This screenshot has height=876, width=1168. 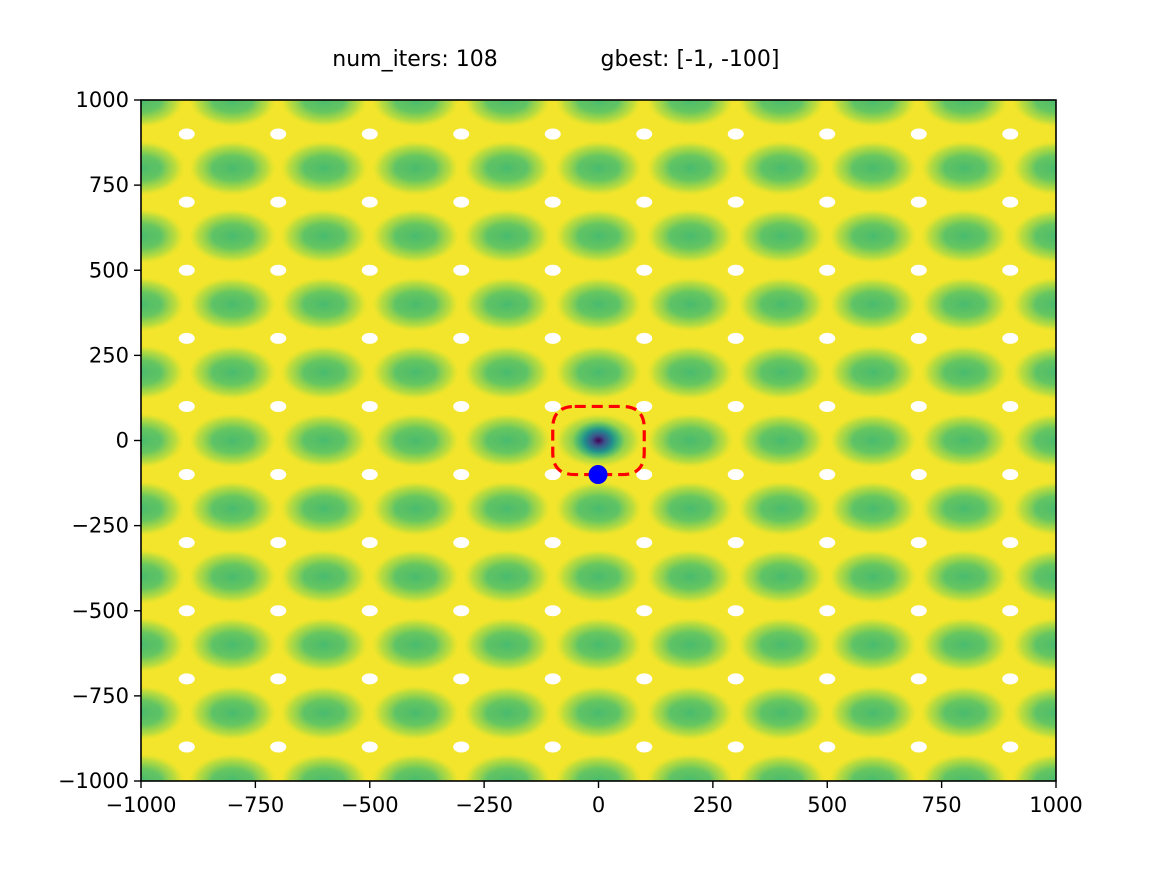 I want to click on y-tick-label: −1000, so click(x=93, y=781).